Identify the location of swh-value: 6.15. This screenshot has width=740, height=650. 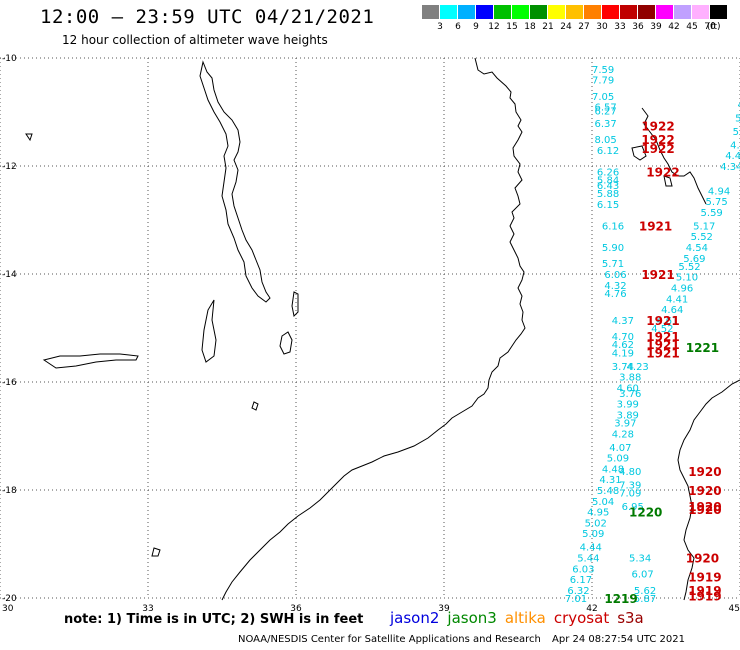
(608, 205).